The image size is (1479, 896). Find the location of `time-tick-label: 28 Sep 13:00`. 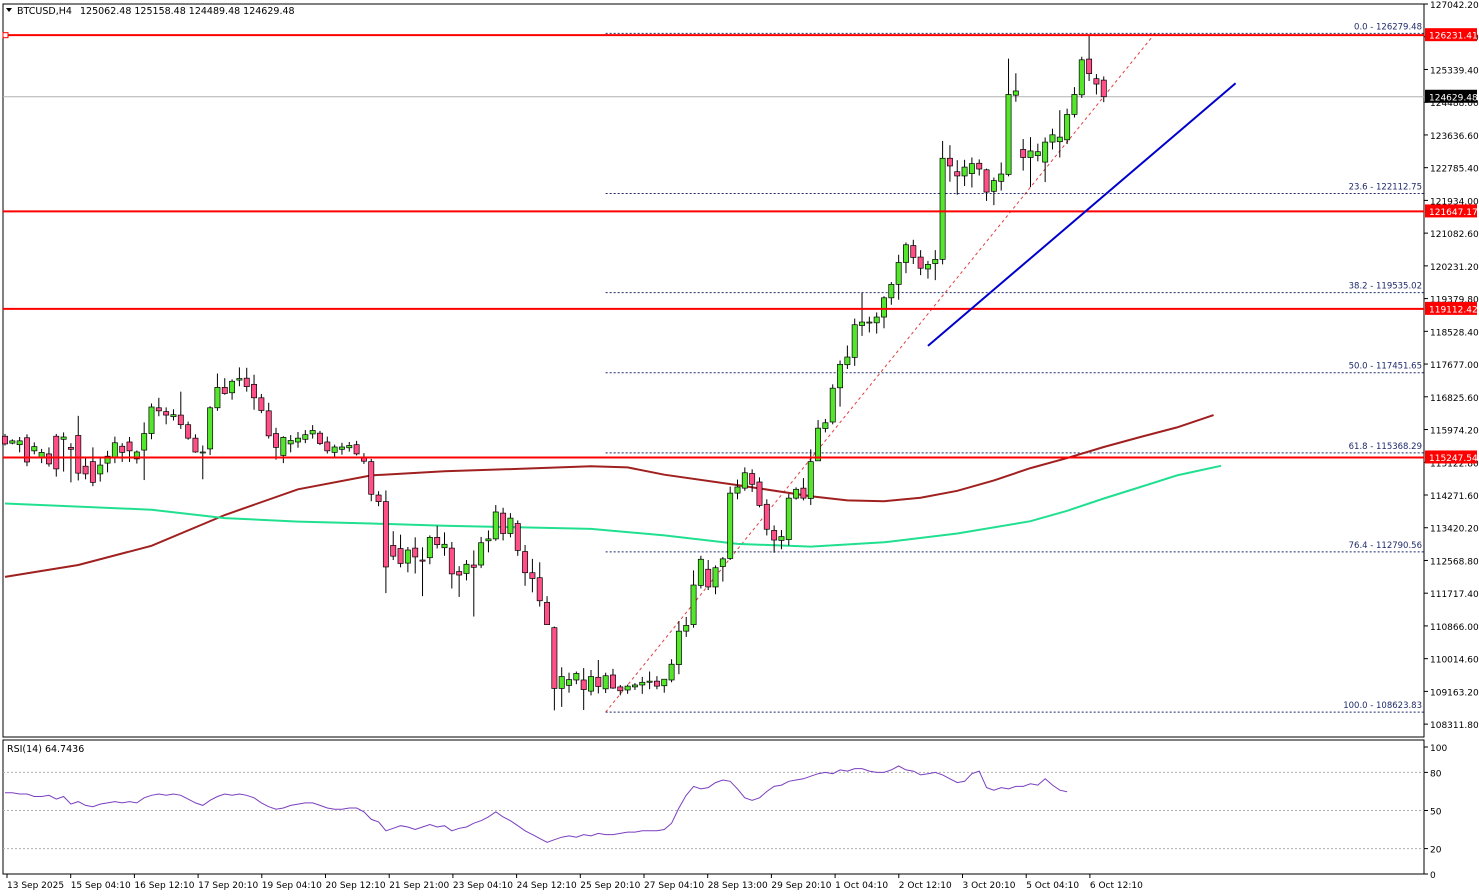

time-tick-label: 28 Sep 13:00 is located at coordinates (738, 886).